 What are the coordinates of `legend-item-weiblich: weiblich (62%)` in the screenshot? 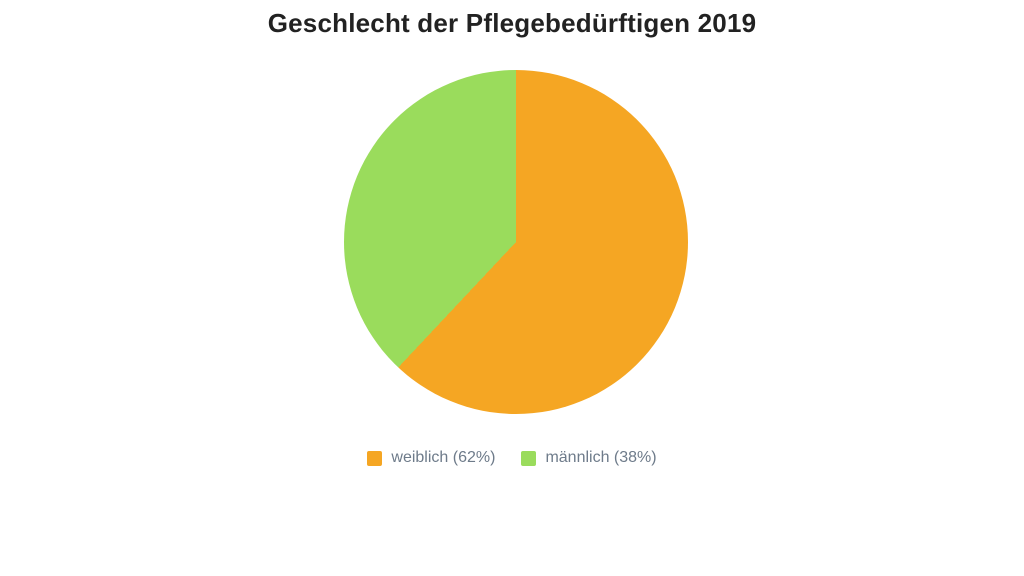 It's located at (431, 458).